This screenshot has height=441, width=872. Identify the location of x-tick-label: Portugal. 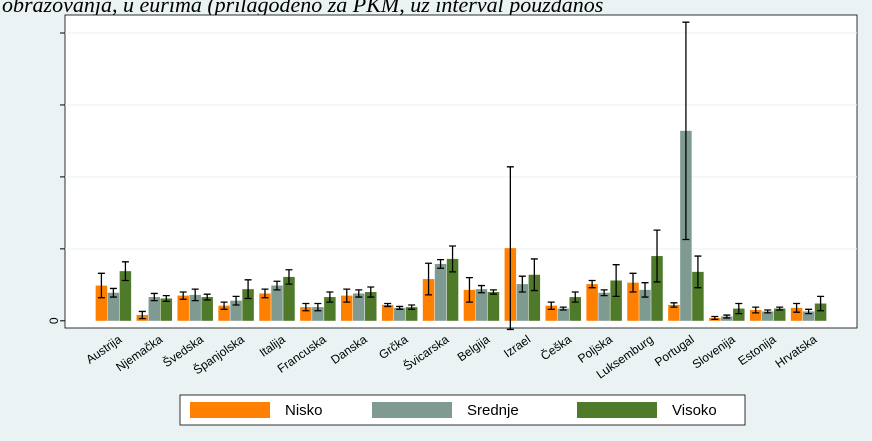
(674, 350).